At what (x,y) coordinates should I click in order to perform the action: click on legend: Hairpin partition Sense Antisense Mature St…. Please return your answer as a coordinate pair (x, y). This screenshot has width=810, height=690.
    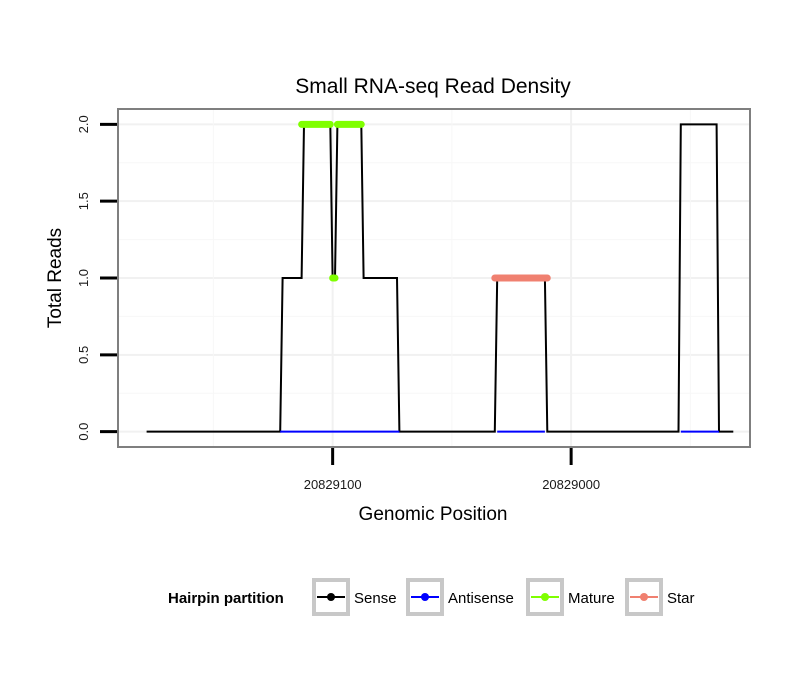
    Looking at the image, I should click on (431, 597).